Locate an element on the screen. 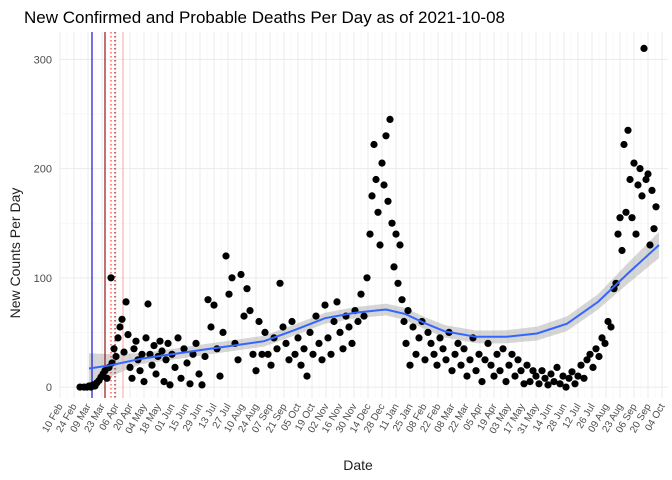 The width and height of the screenshot is (672, 480). y-tick-label: 100 is located at coordinates (43, 279).